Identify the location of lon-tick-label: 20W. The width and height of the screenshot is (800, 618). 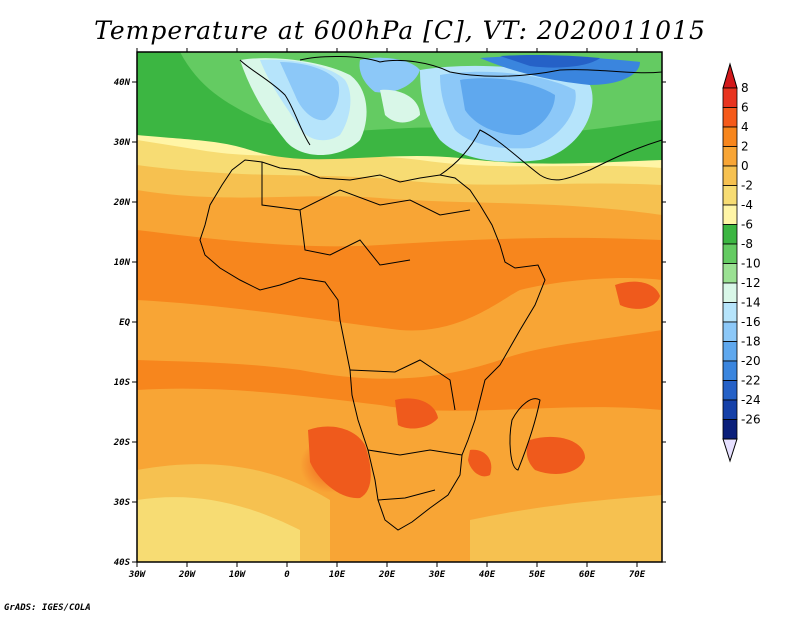
(187, 575).